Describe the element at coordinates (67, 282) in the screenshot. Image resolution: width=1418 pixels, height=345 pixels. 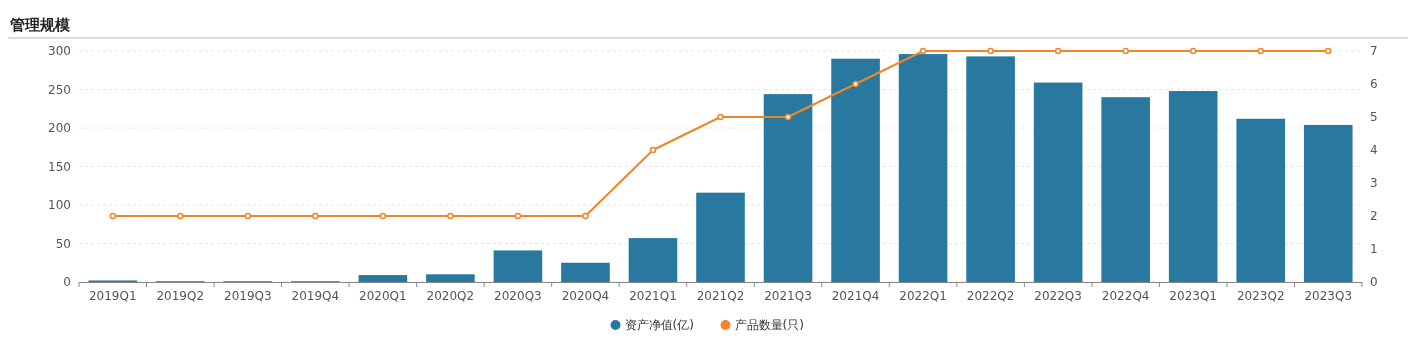
I see `y-tick-label: 0` at that location.